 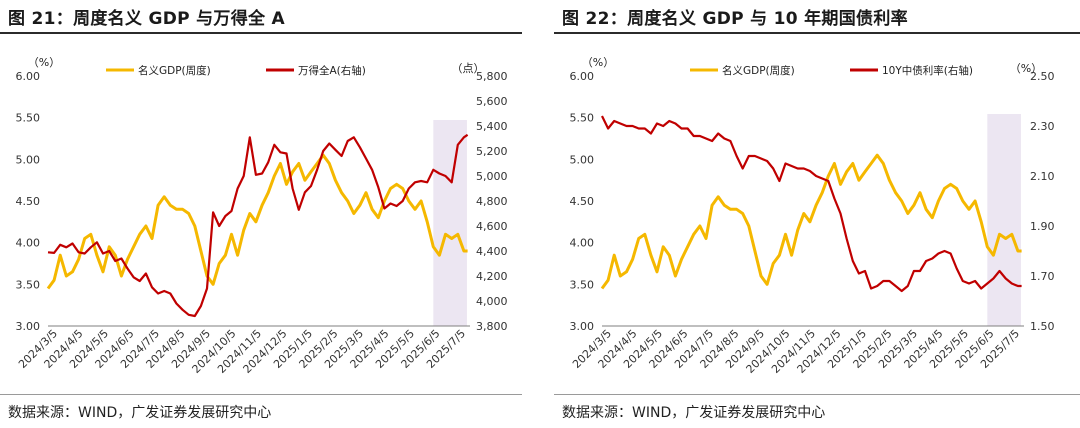 I want to click on right-axis-unit: （点）, so click(x=468, y=68).